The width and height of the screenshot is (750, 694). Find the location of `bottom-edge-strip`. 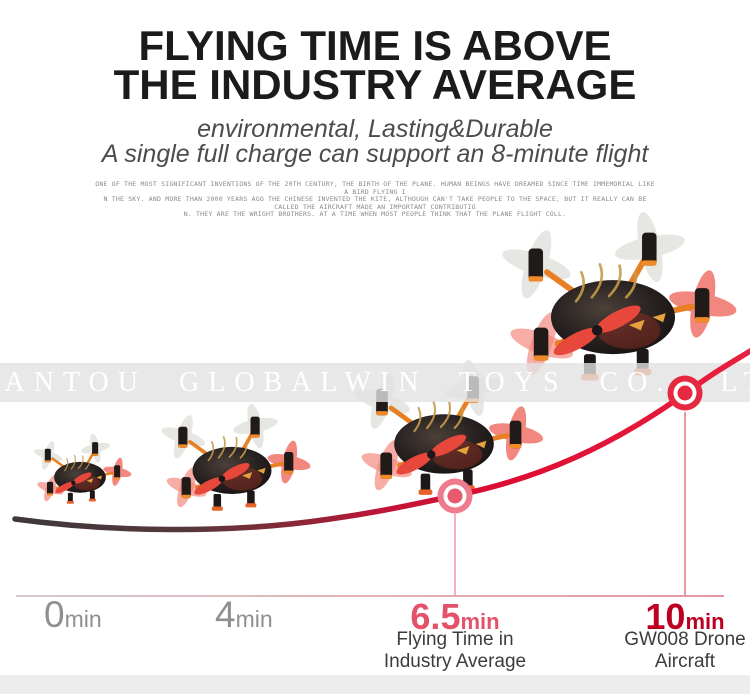

bottom-edge-strip is located at coordinates (375, 684).